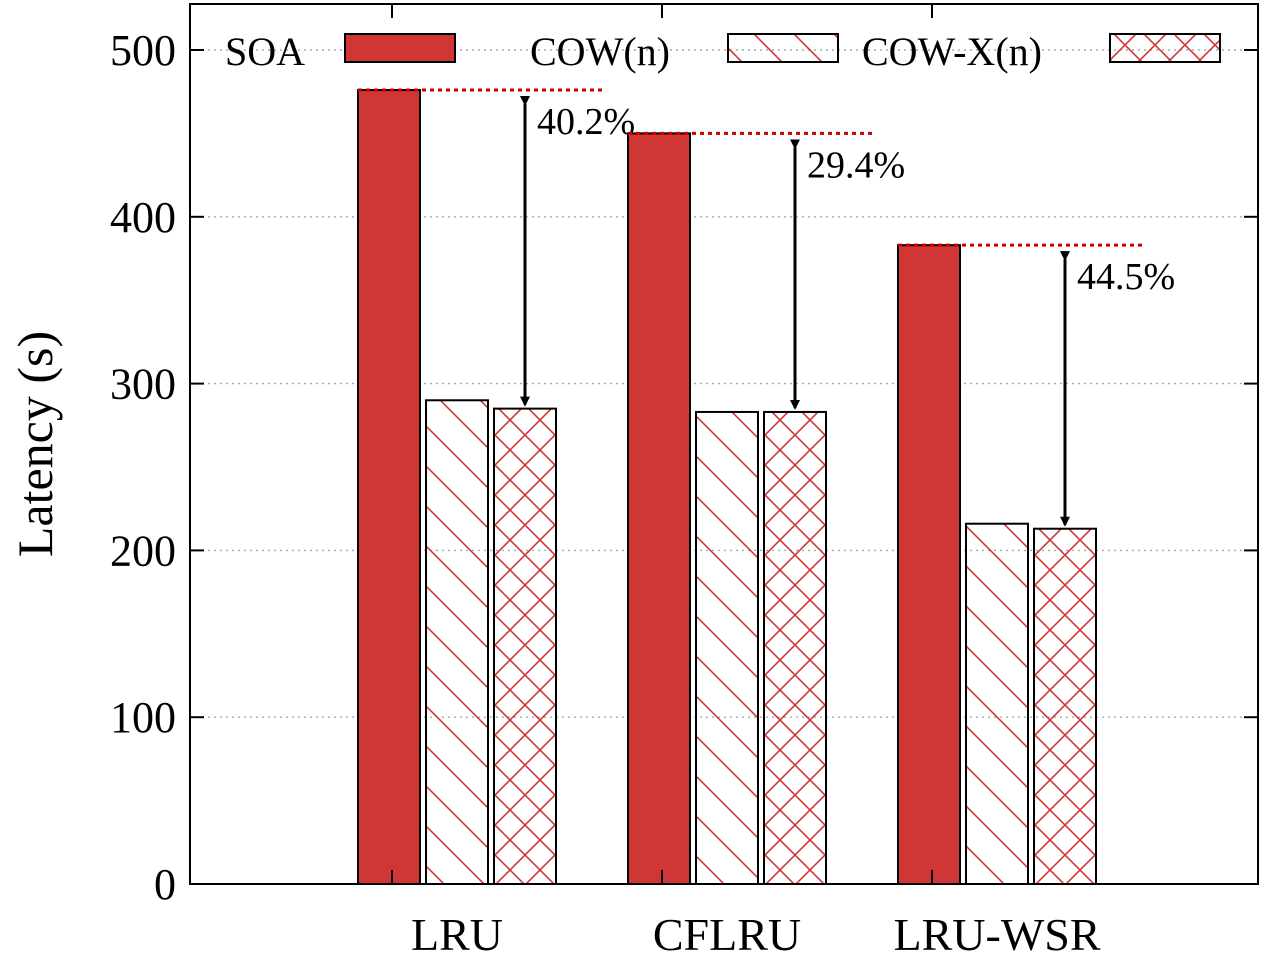 This screenshot has height=954, width=1270. Describe the element at coordinates (35, 444) in the screenshot. I see `y-axis-title: Latency (s)` at that location.